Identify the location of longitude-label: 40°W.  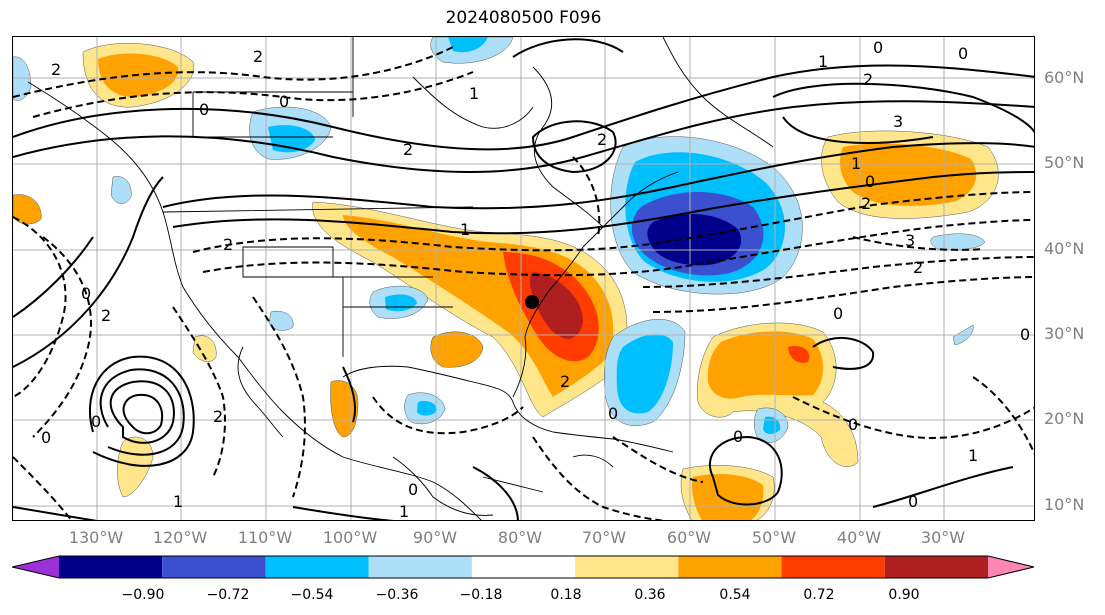
(859, 537).